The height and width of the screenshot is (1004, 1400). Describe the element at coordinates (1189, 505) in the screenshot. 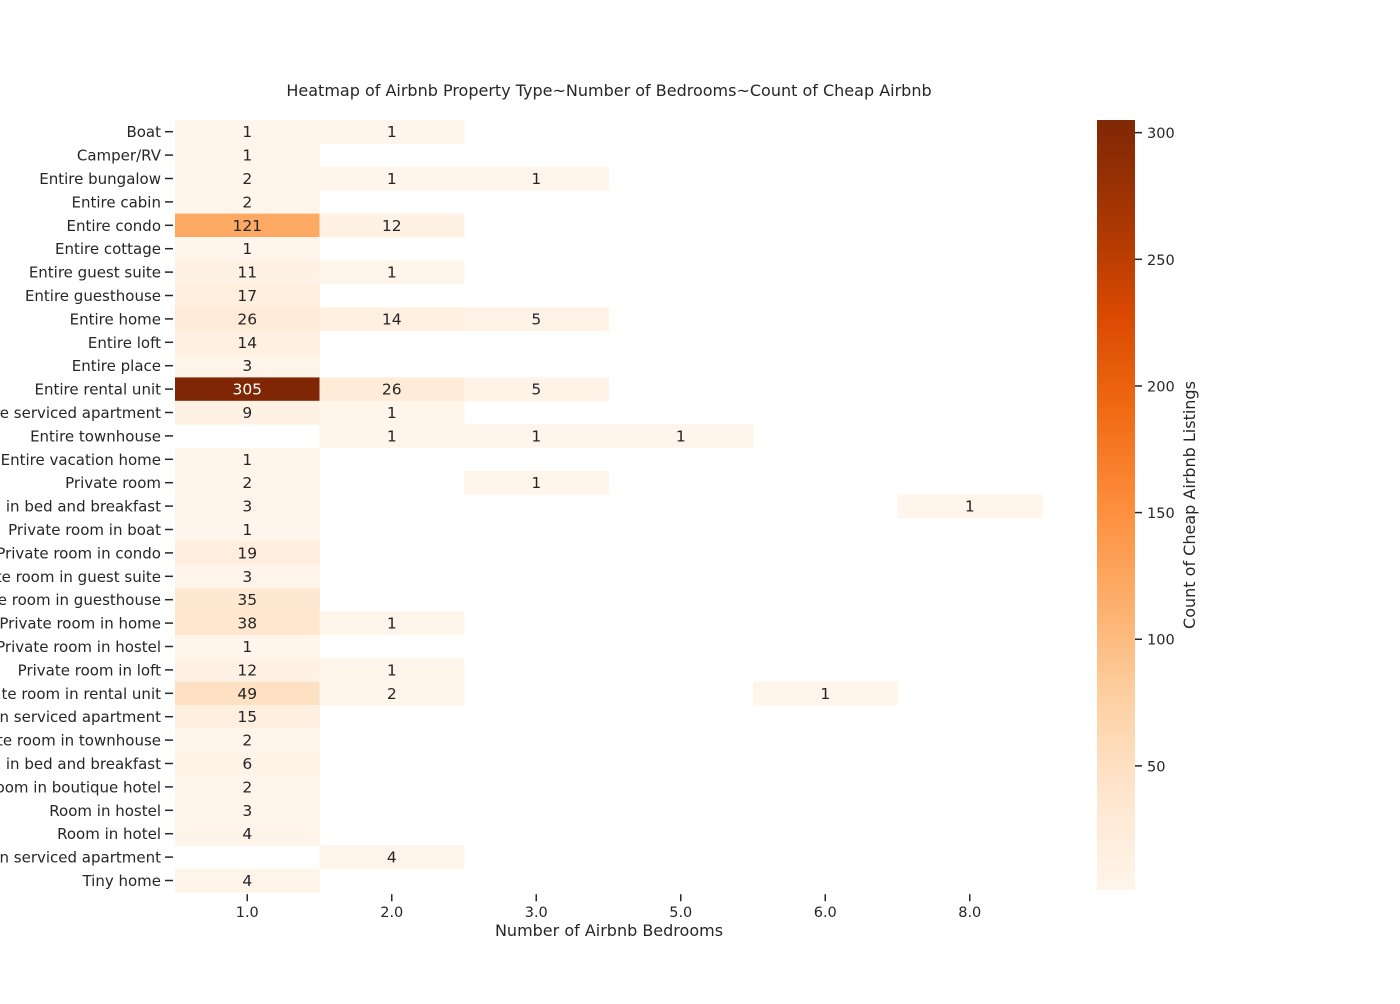

I see `colorbar-label: Count of Cheap Airbnb Listings` at that location.